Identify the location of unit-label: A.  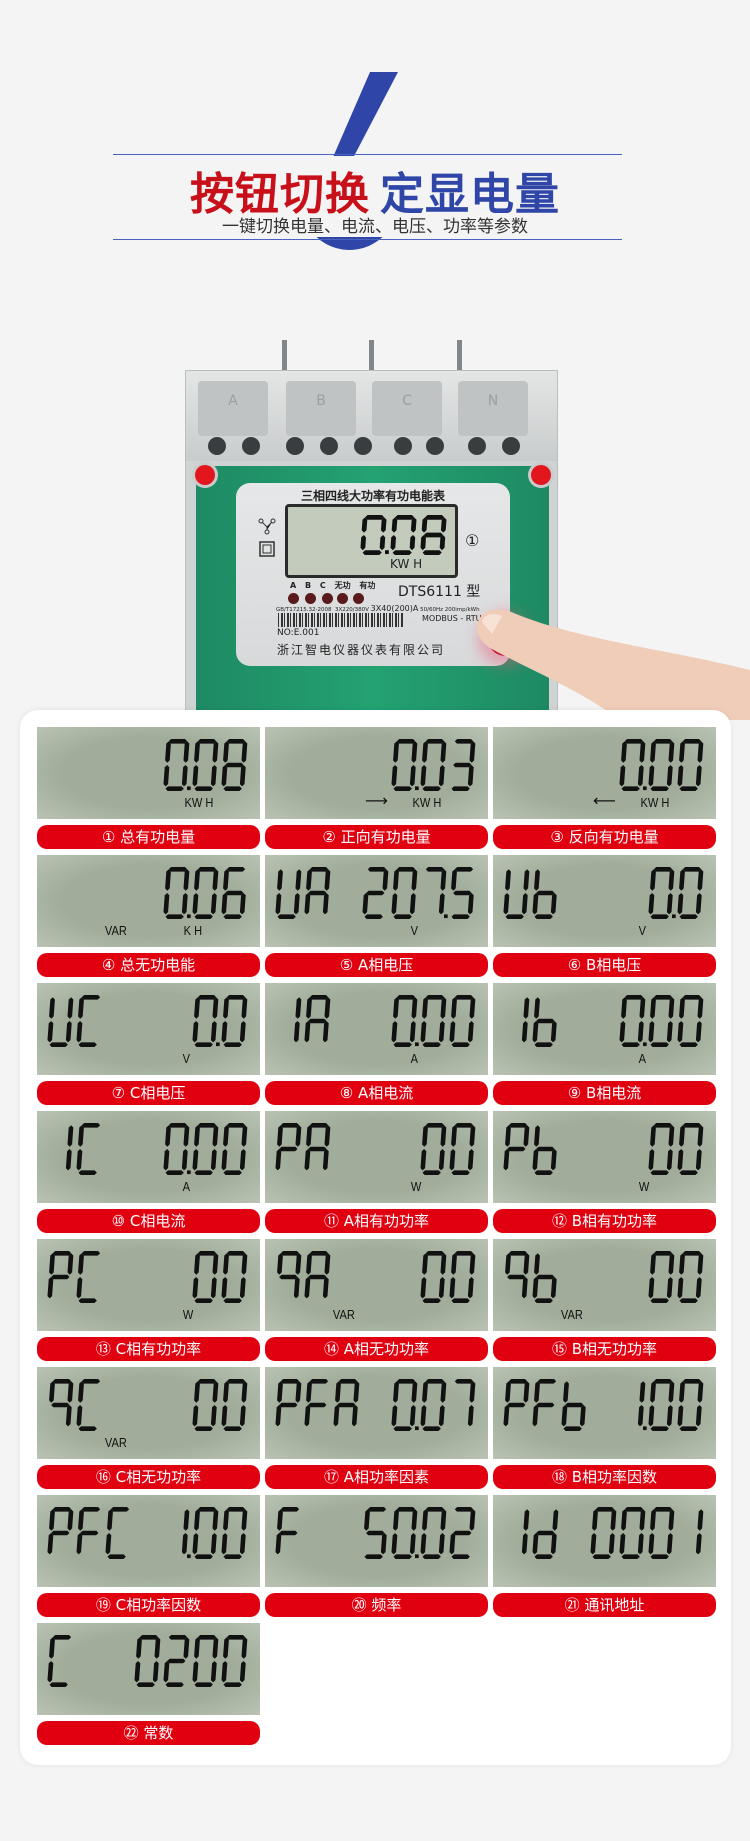
(186, 1186).